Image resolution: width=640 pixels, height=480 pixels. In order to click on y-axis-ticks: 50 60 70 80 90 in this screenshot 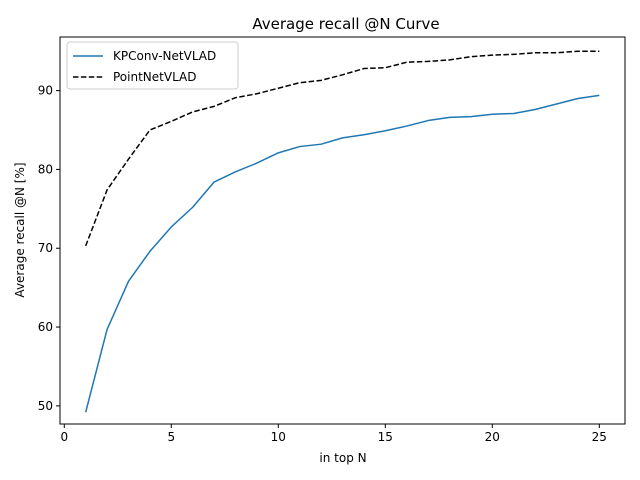, I will do `click(49, 248)`.